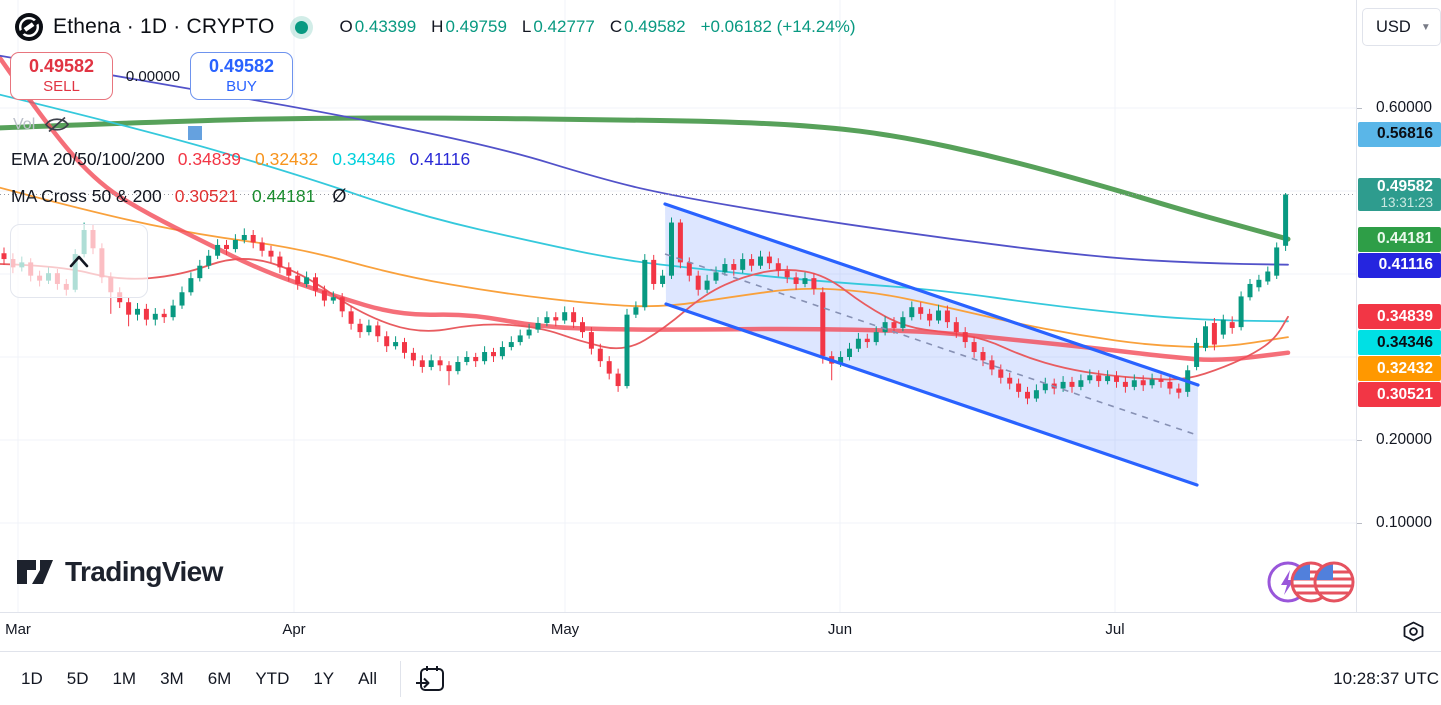 Image resolution: width=1441 pixels, height=705 pixels. Describe the element at coordinates (1425, 27) in the screenshot. I see `chevron-down-icon: ▼` at that location.